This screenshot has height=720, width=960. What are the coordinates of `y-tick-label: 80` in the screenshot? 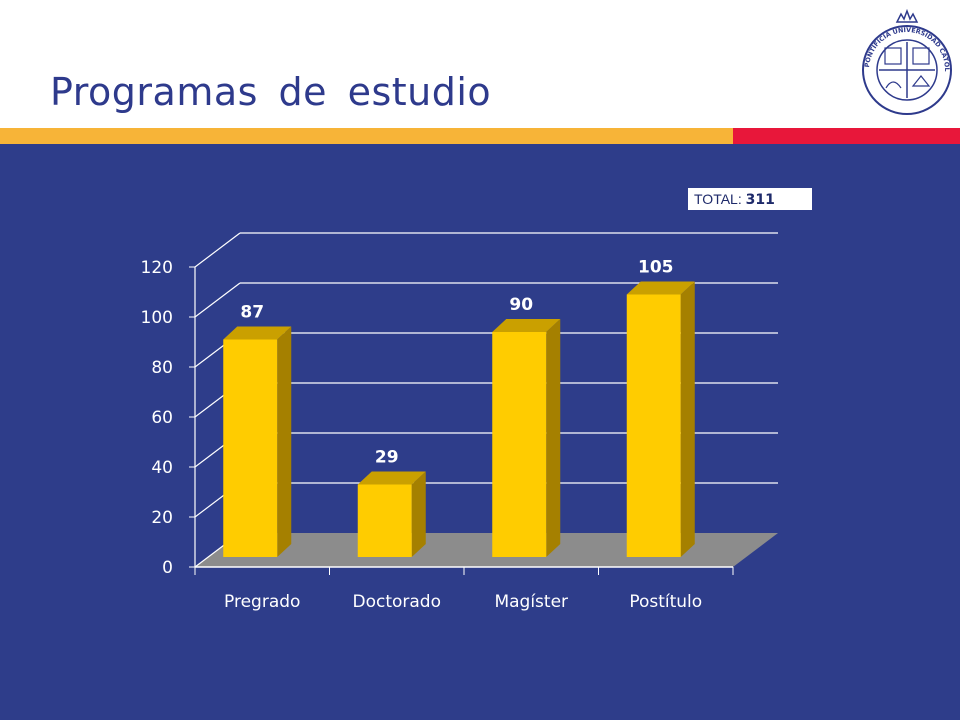 It's located at (162, 368).